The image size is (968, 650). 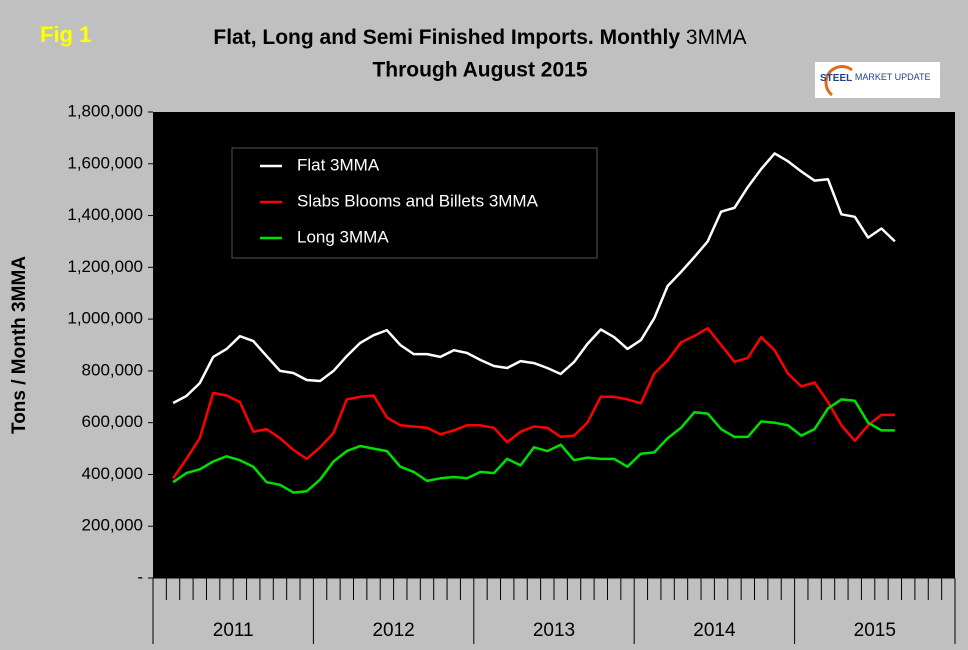 I want to click on y-tick-label: 1,400,000, so click(x=105, y=214).